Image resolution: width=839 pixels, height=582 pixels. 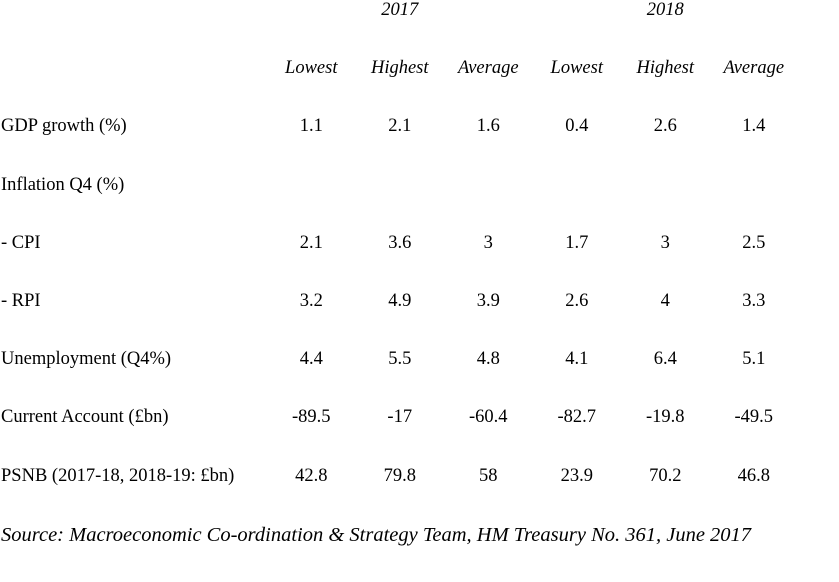 What do you see at coordinates (577, 417) in the screenshot?
I see `row-value: -82.7` at bounding box center [577, 417].